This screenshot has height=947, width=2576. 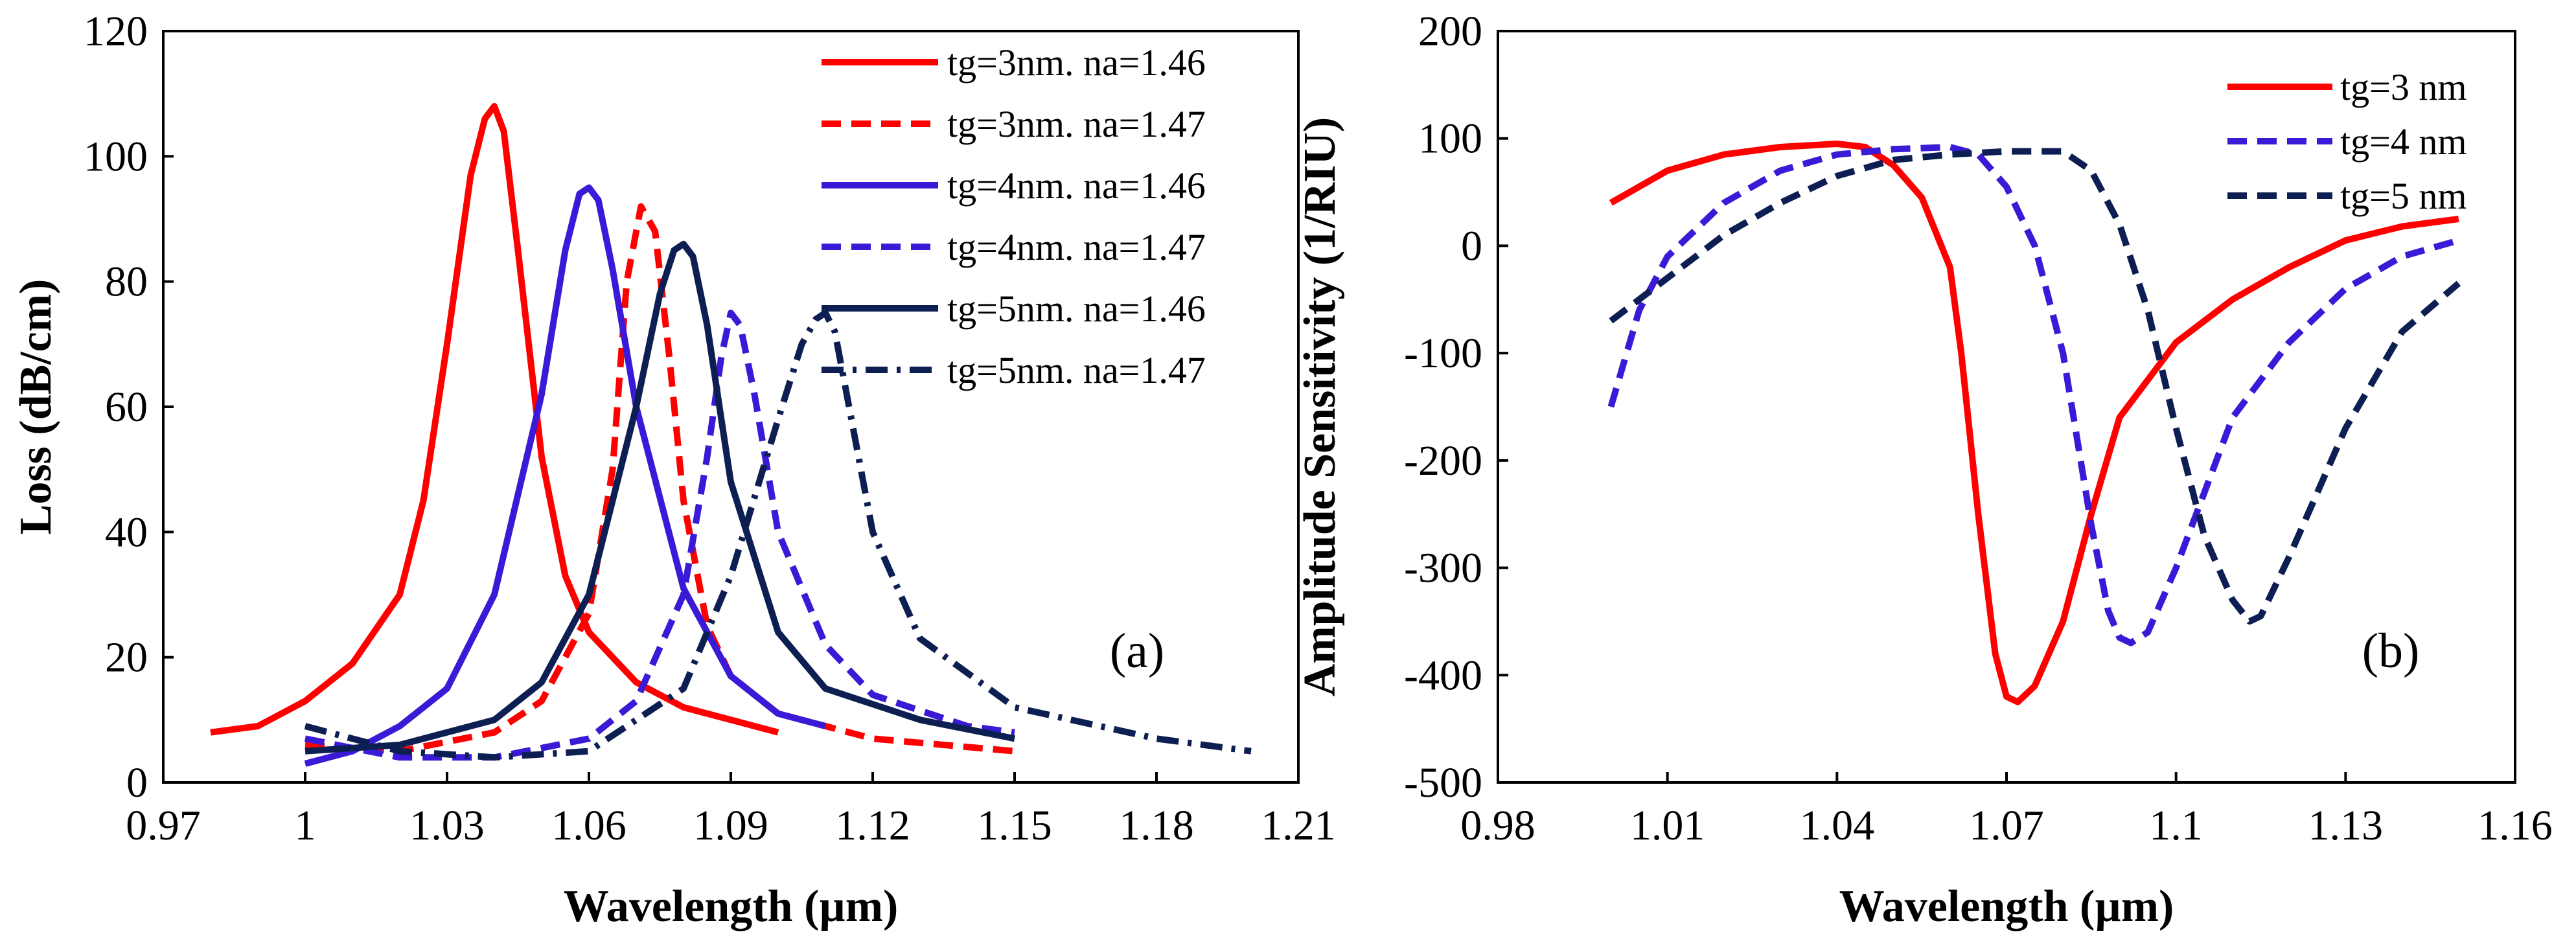 I want to click on y-axis-title-a: Loss (dB/cm), so click(x=36, y=407).